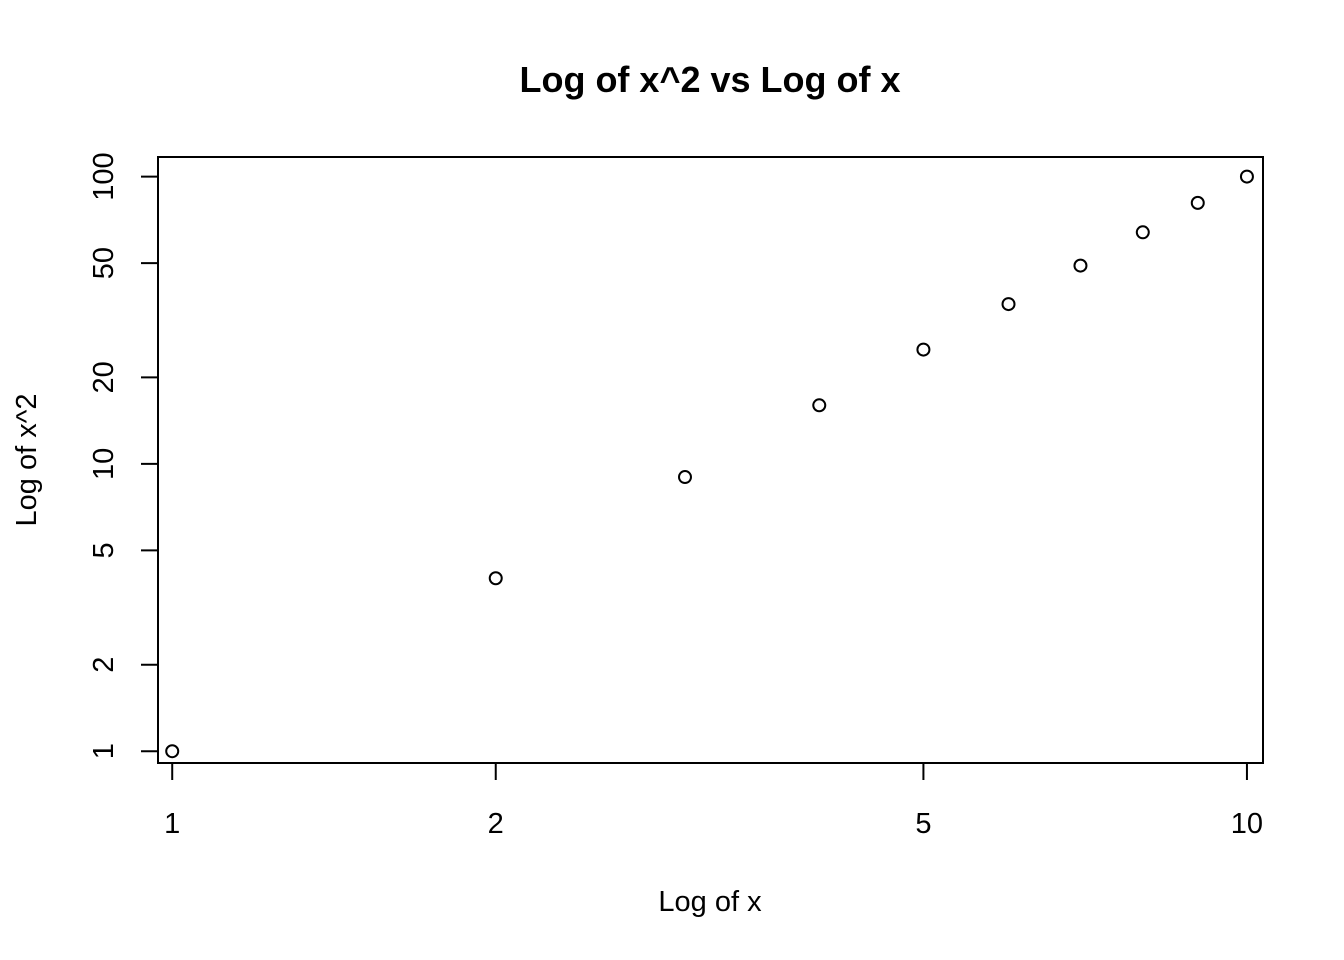  I want to click on y-tick-label: 2, so click(104, 665).